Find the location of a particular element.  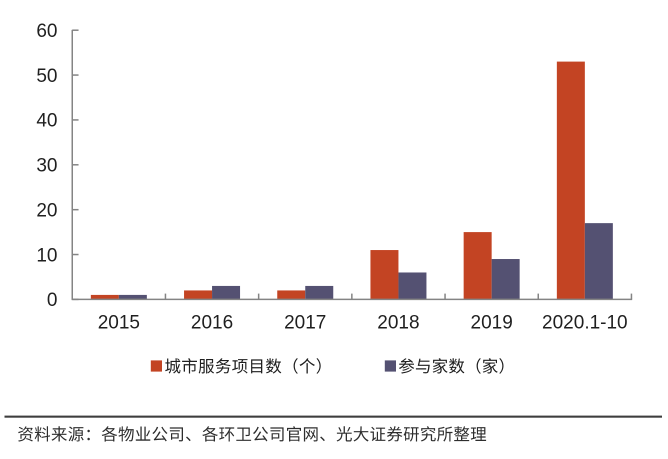

svg-text: 2020.1-10 is located at coordinates (585, 323).